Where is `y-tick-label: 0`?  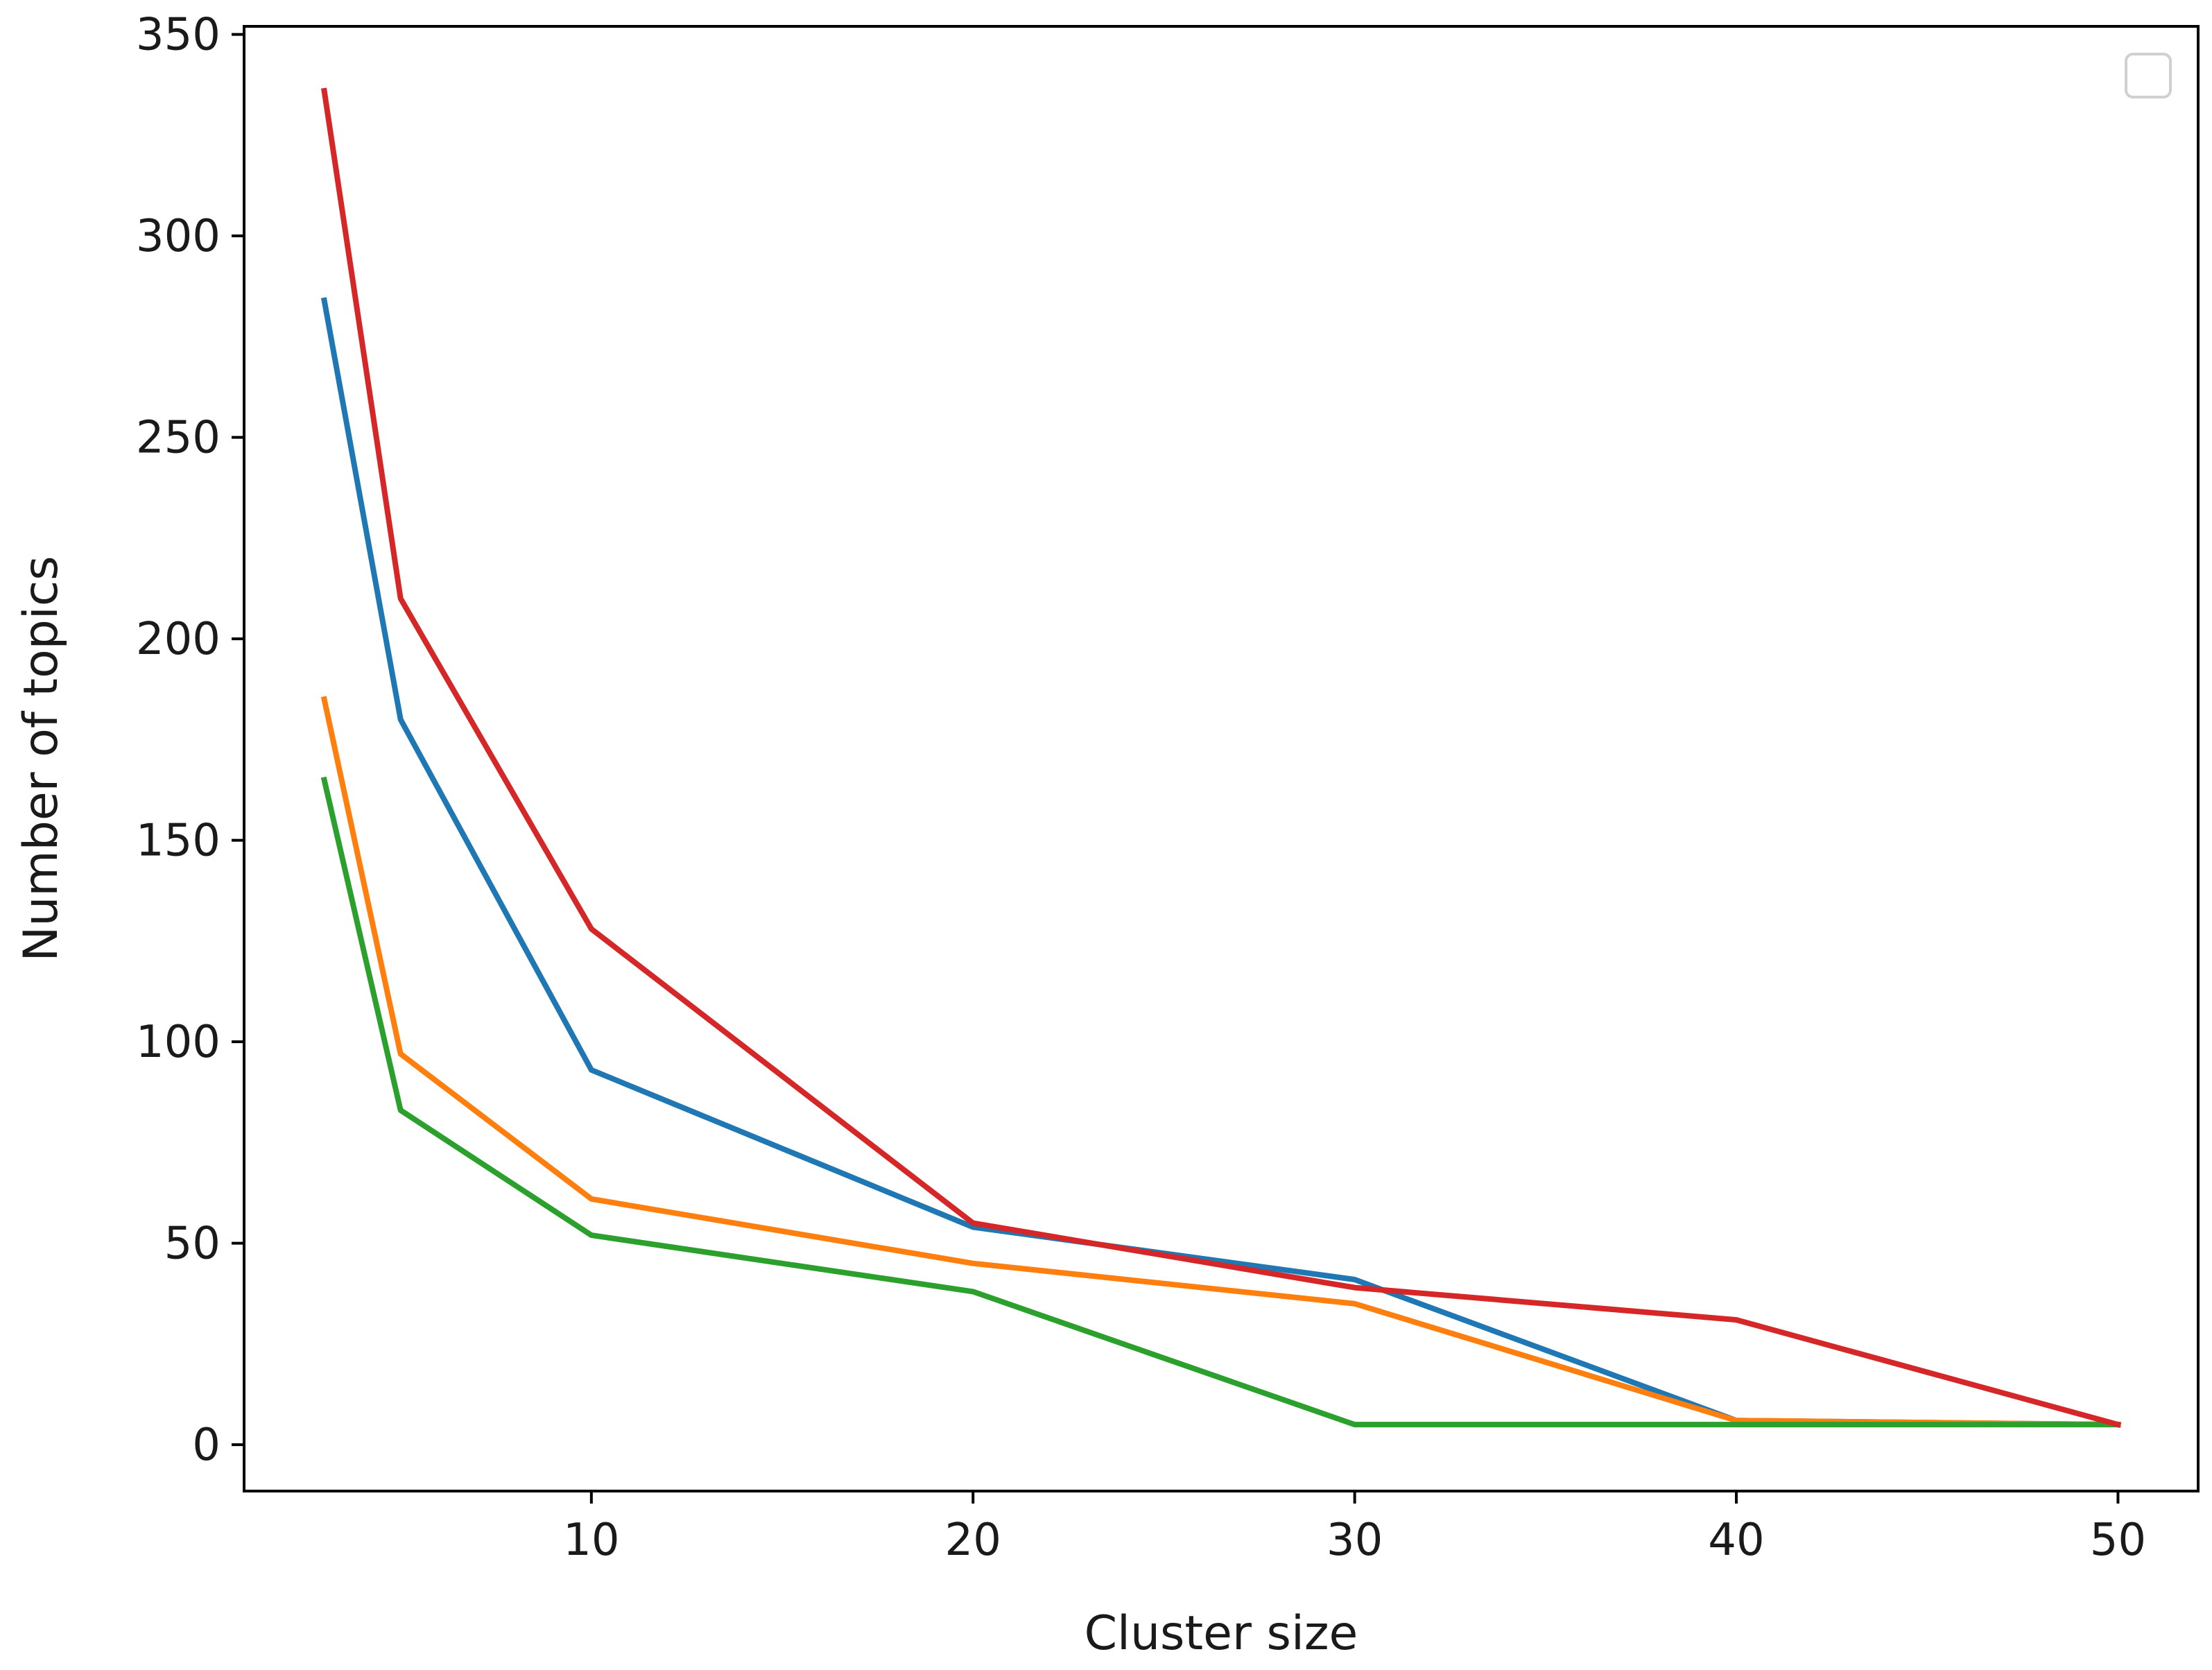 y-tick-label: 0 is located at coordinates (207, 1445).